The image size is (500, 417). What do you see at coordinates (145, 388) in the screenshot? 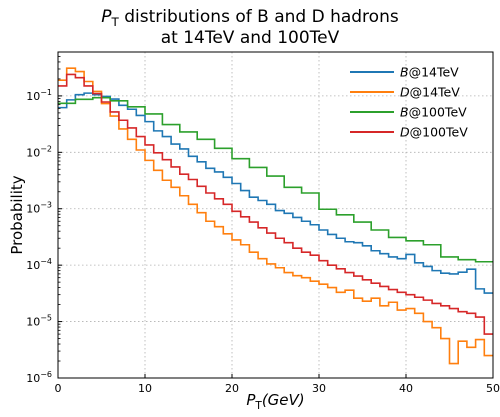
I see `x-tick-label: 10` at bounding box center [145, 388].